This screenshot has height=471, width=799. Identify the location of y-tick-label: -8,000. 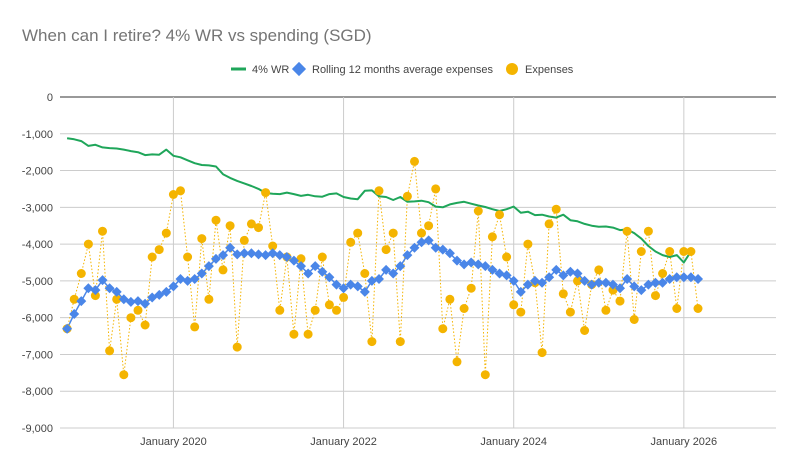
(37, 392).